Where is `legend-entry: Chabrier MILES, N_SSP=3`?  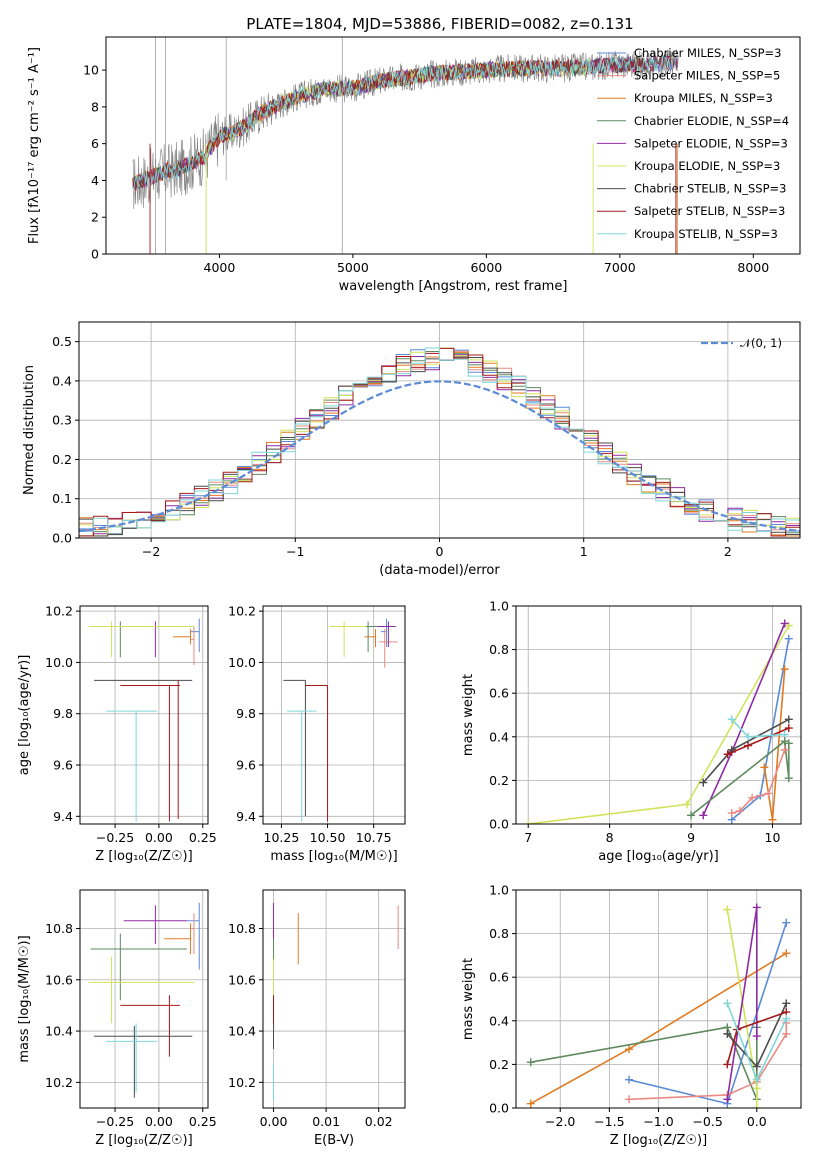 legend-entry: Chabrier MILES, N_SSP=3 is located at coordinates (707, 53).